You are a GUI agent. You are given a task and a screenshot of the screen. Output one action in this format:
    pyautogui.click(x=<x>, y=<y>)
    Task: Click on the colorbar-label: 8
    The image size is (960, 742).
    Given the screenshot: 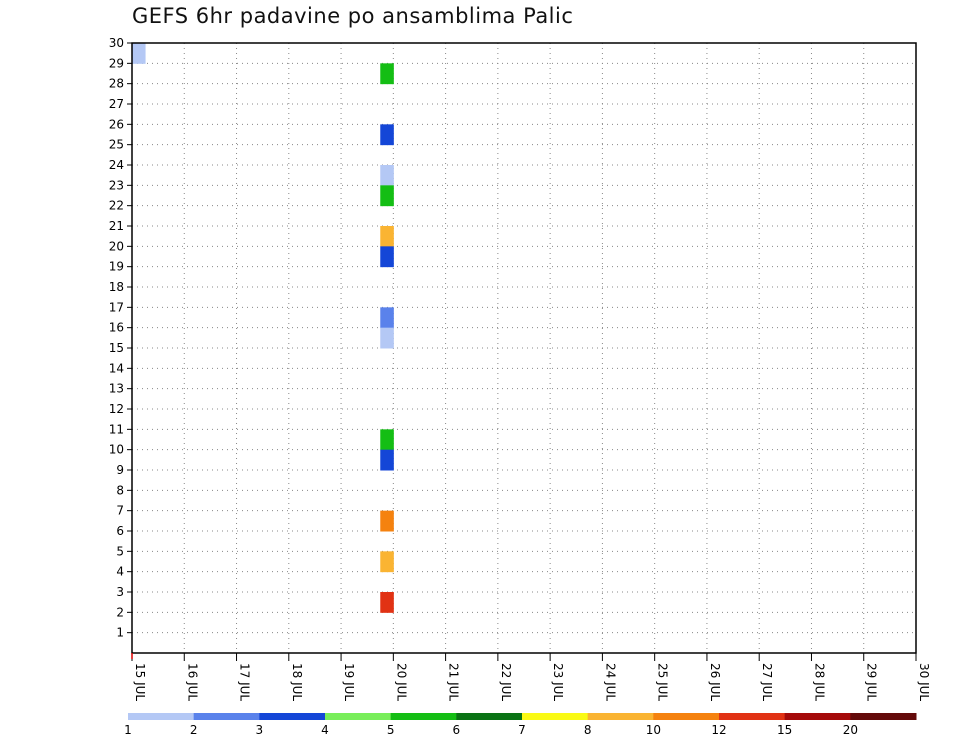 What is the action you would take?
    pyautogui.click(x=588, y=730)
    